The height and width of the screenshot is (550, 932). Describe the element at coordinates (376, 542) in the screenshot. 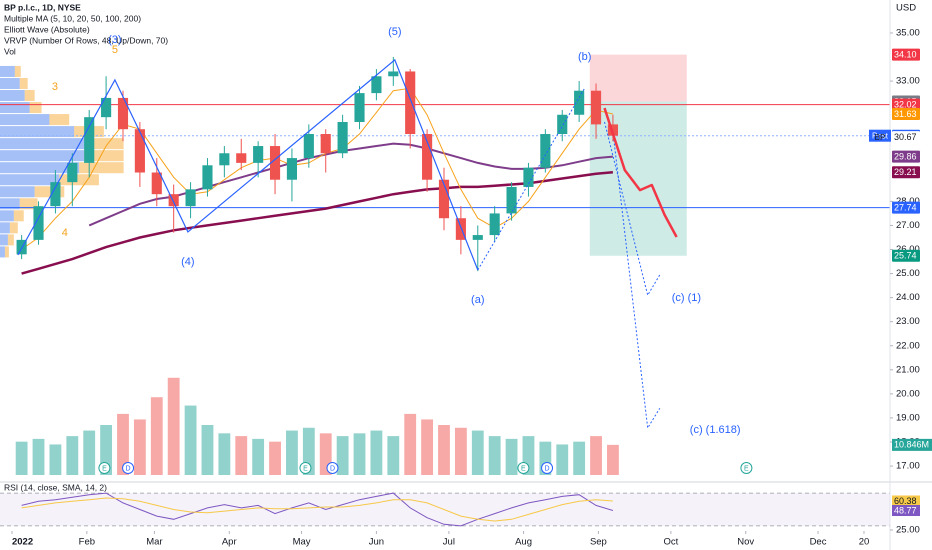

I see `x-tick-label: Jun` at that location.